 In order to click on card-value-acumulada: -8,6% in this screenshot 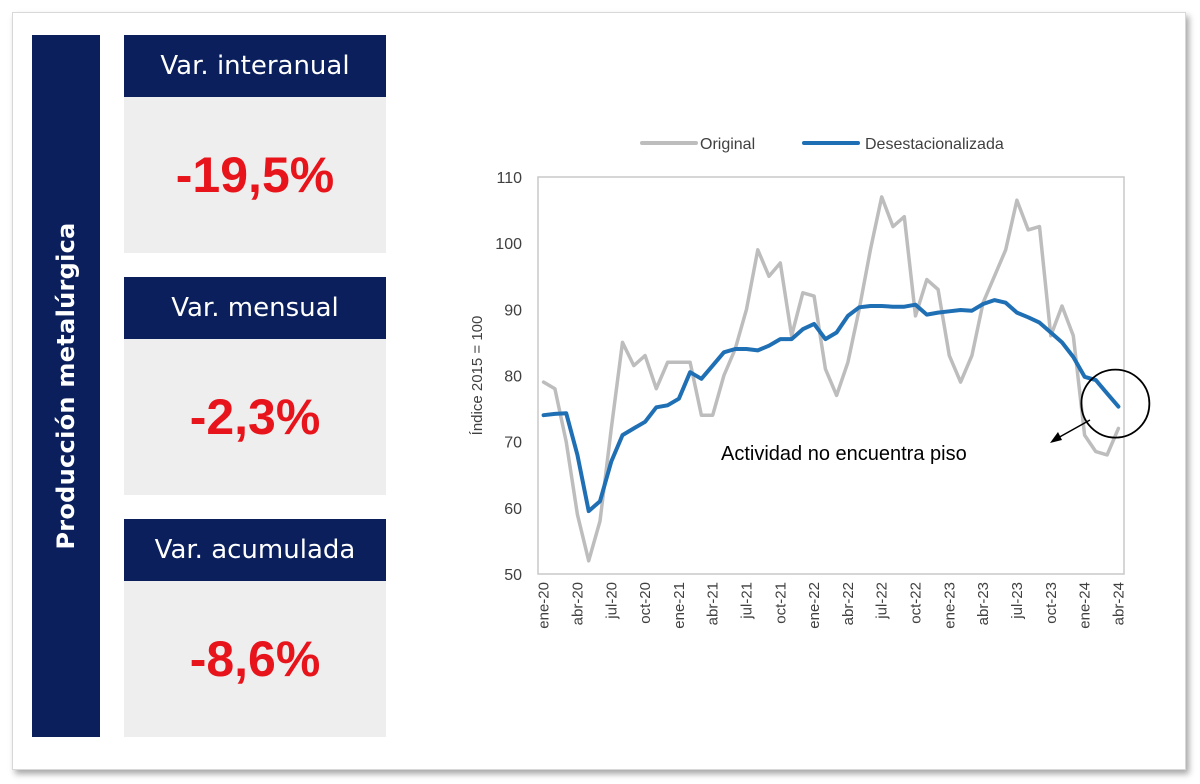, I will do `click(255, 659)`.